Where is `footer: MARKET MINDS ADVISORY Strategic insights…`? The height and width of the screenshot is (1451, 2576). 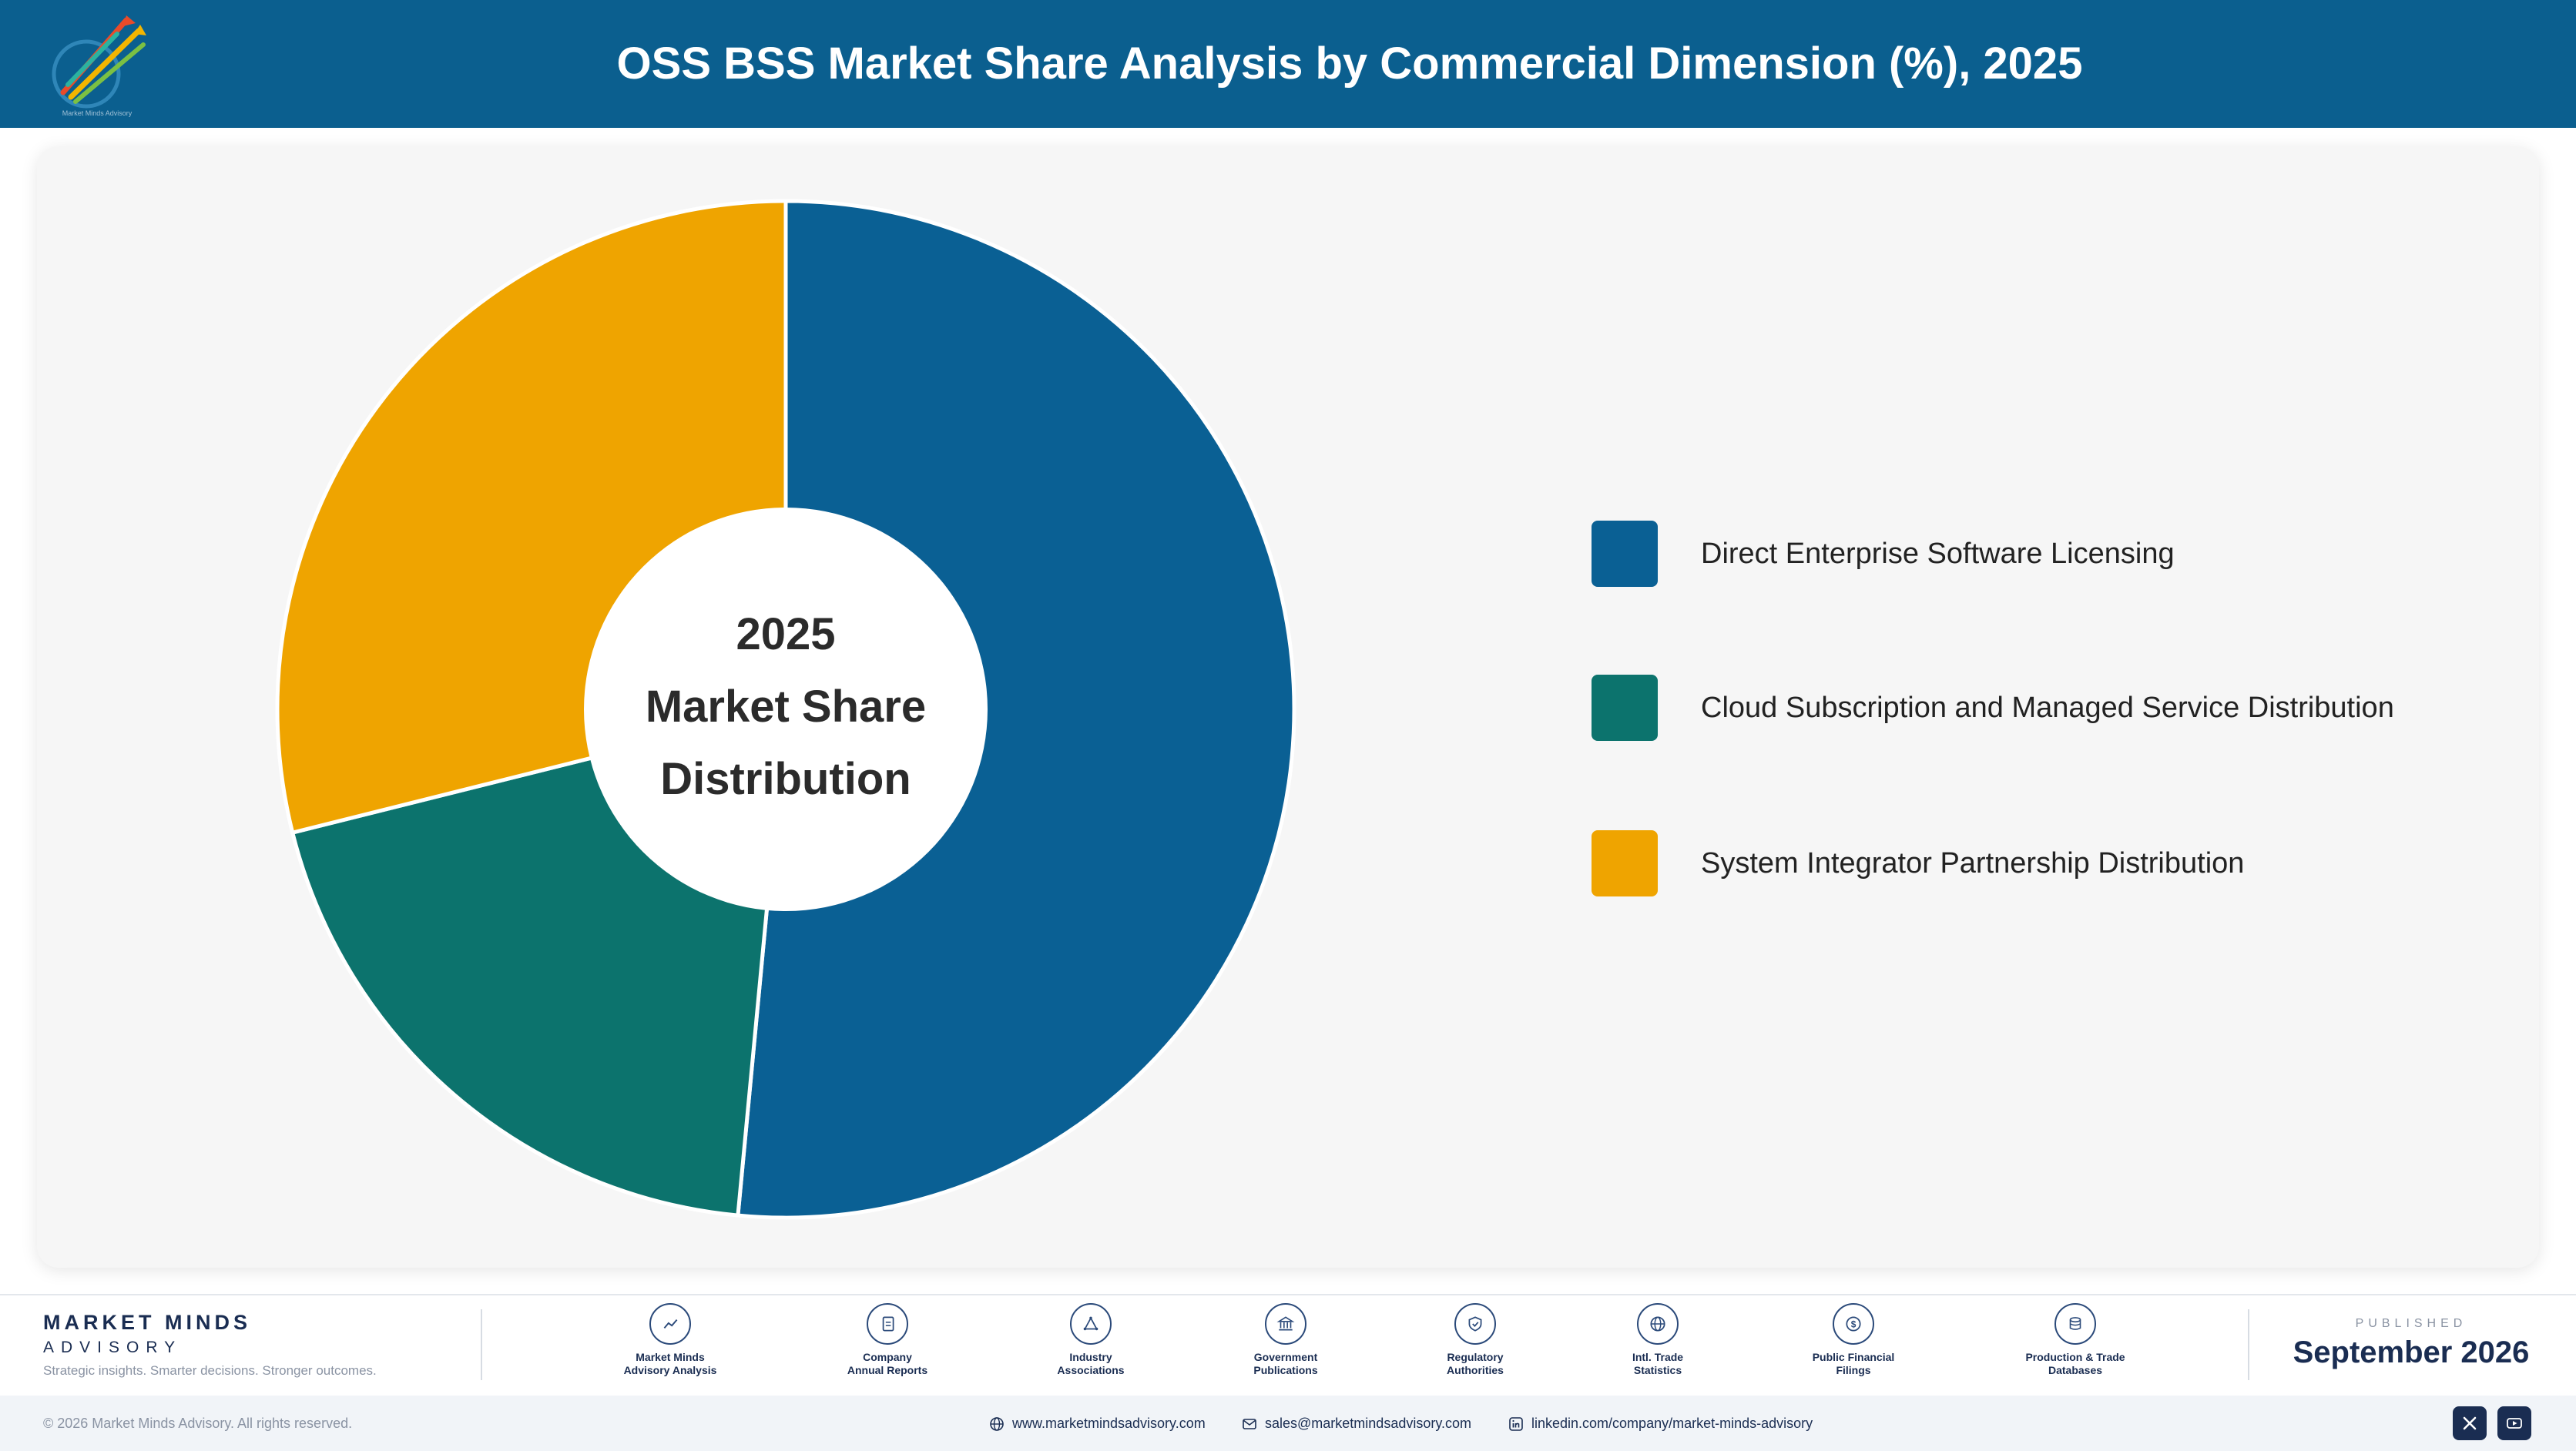
footer: MARKET MINDS ADVISORY Strategic insights… is located at coordinates (1288, 1372).